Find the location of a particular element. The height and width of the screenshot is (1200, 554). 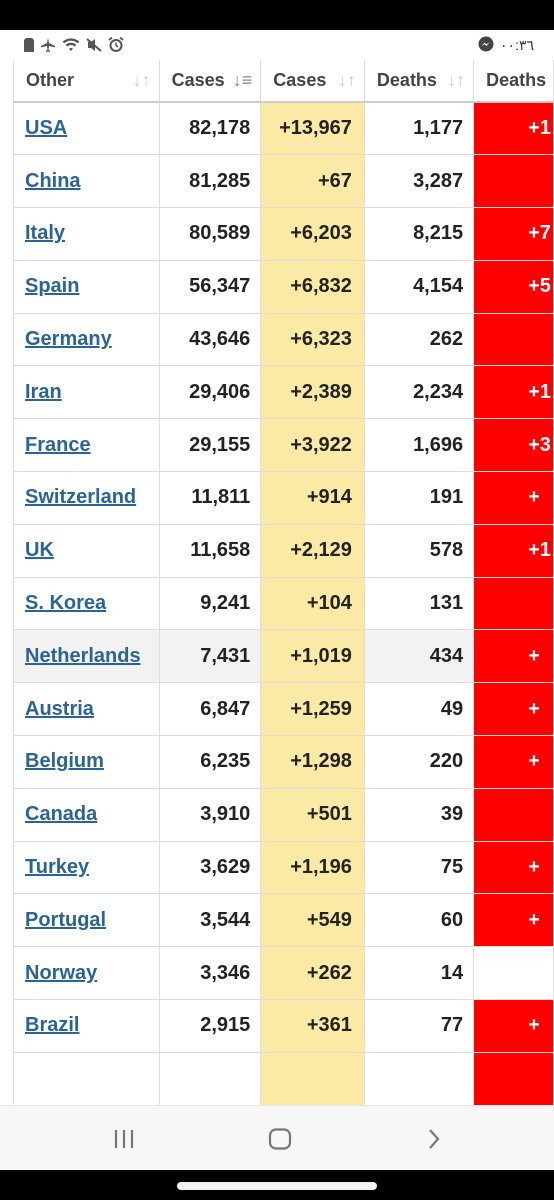

country-cell: Turkey is located at coordinates (86, 868).